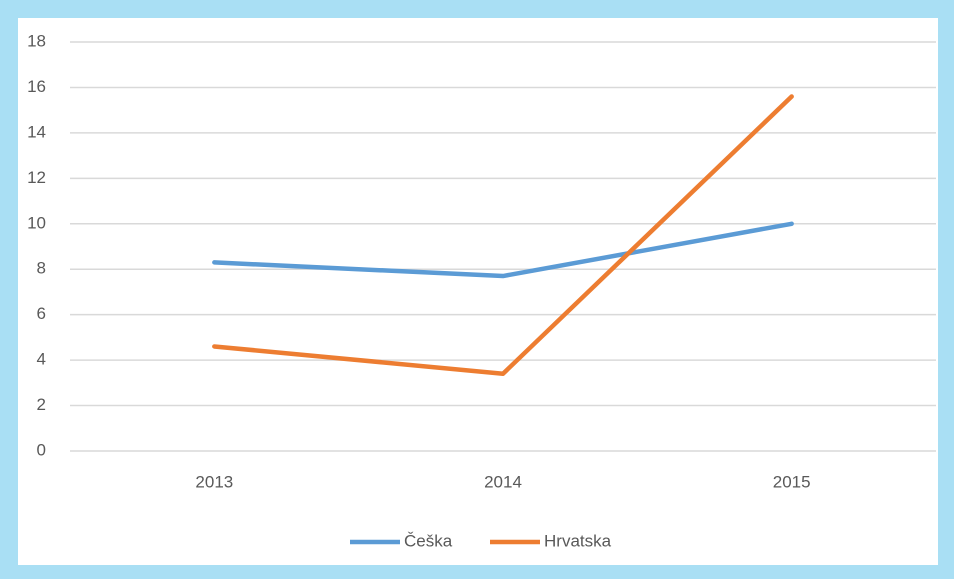 The width and height of the screenshot is (954, 579). I want to click on y-tick-label: 14, so click(36, 131).